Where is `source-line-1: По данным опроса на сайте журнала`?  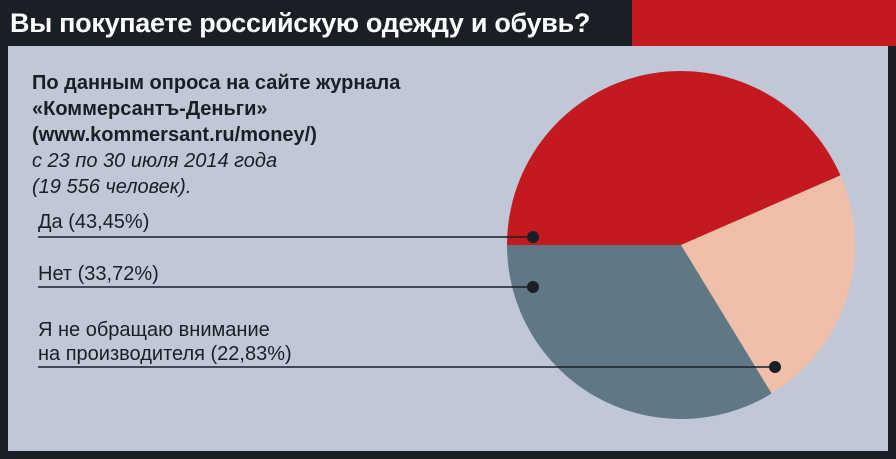 source-line-1: По данным опроса на сайте журнала is located at coordinates (216, 83).